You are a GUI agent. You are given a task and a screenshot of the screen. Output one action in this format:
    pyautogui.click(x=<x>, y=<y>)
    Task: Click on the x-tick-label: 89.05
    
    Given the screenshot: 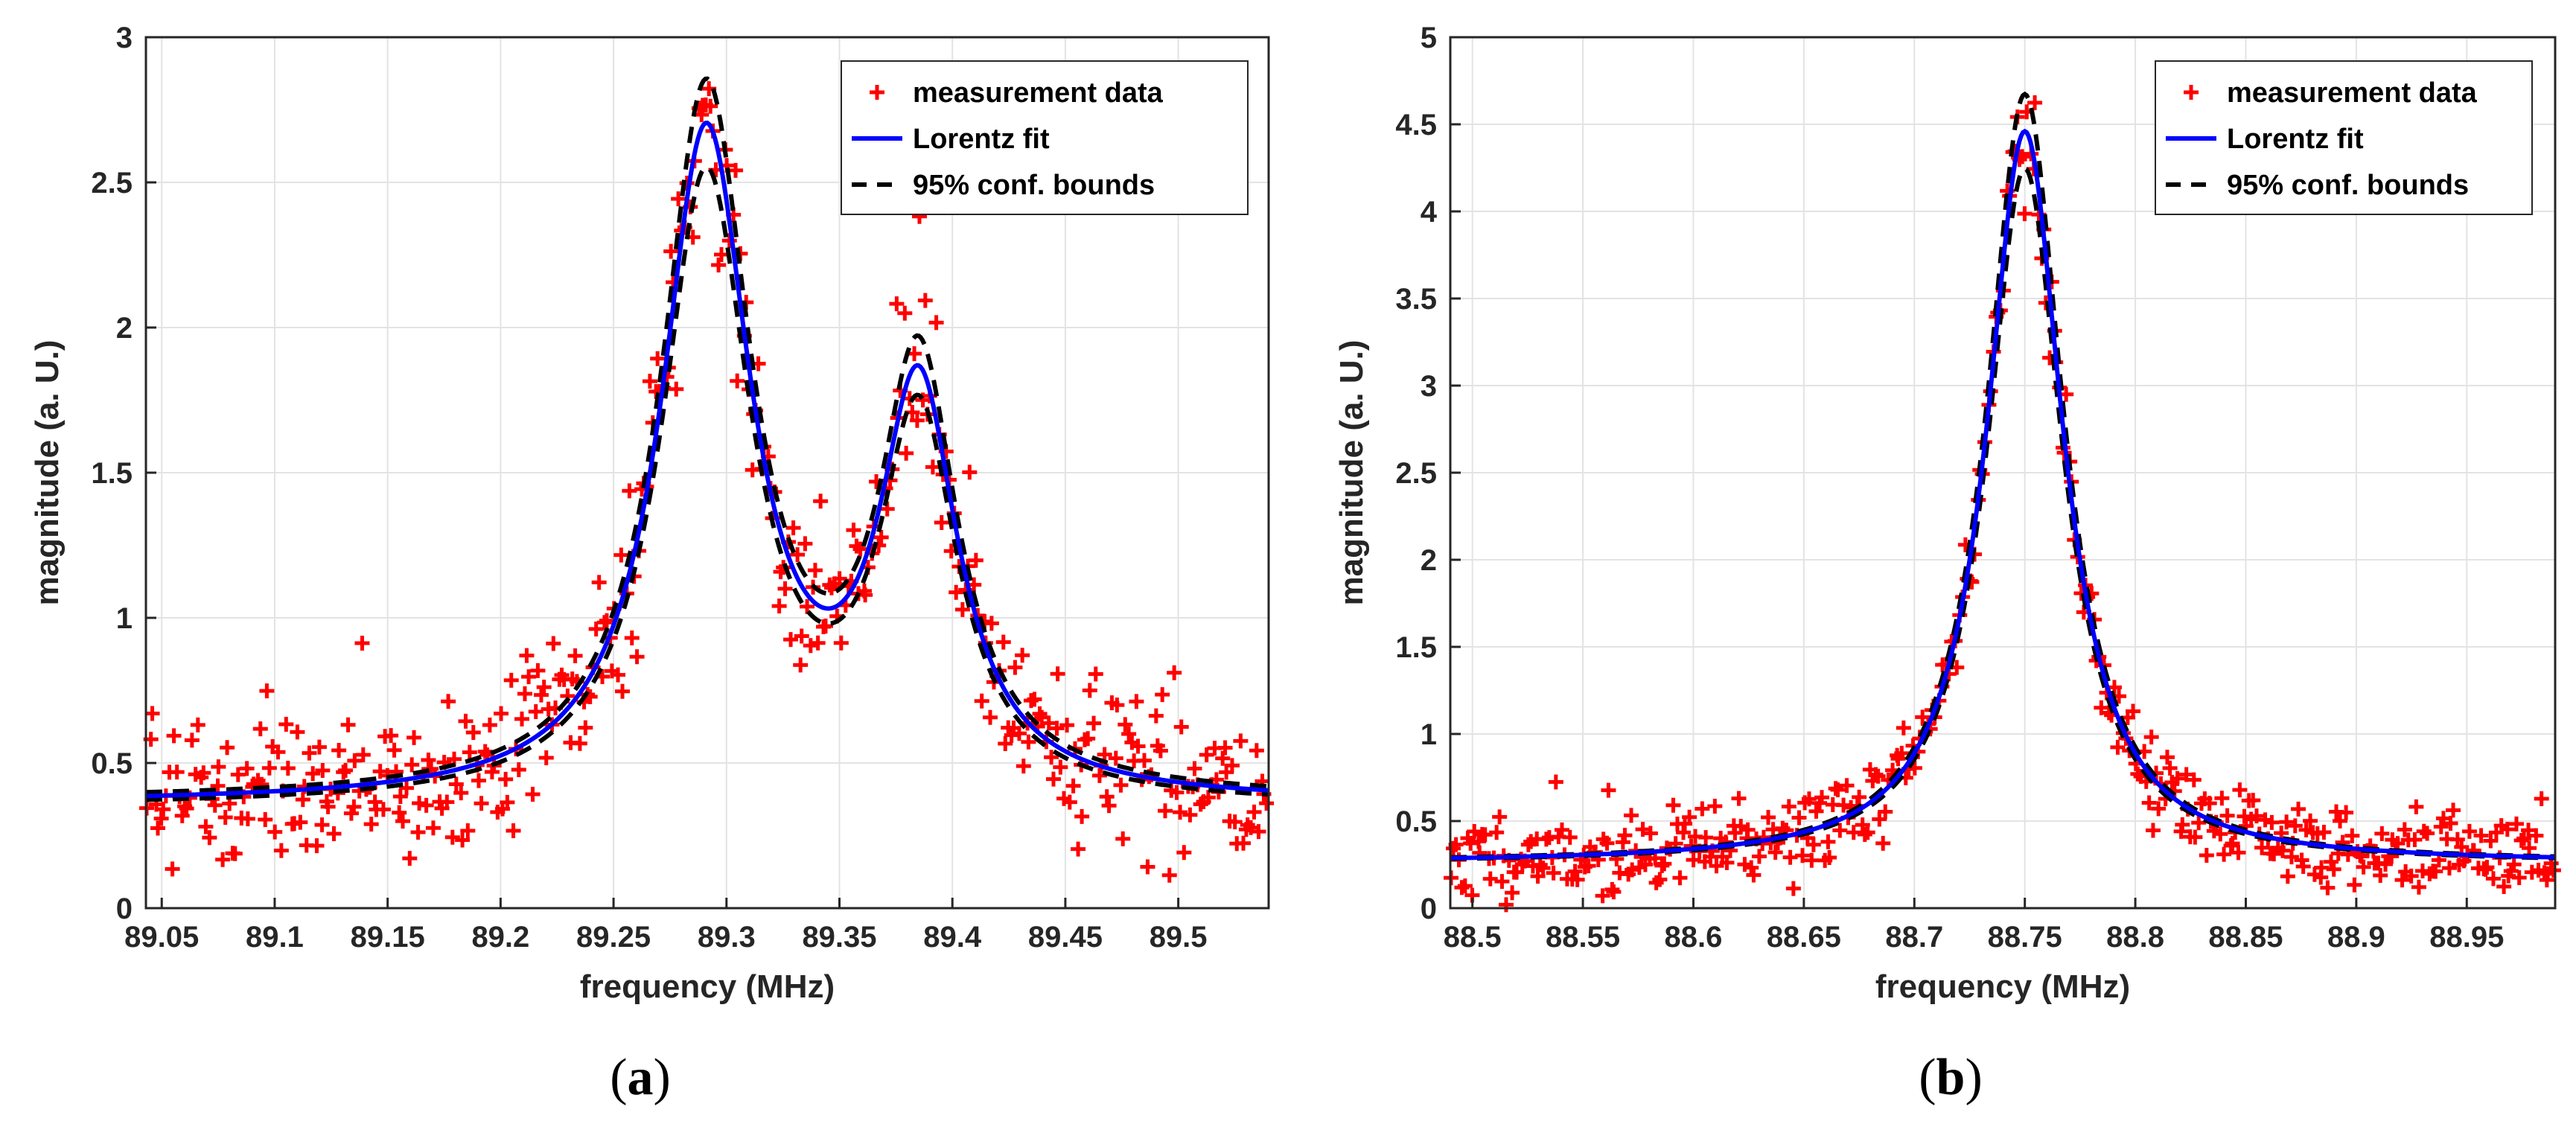 What is the action you would take?
    pyautogui.click(x=161, y=937)
    